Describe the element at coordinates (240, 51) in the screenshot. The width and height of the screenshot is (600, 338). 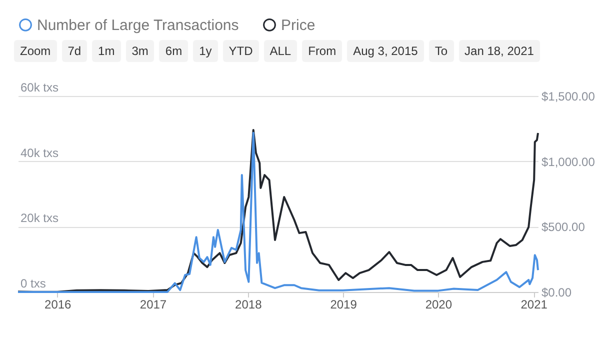
I see `text: YTD` at that location.